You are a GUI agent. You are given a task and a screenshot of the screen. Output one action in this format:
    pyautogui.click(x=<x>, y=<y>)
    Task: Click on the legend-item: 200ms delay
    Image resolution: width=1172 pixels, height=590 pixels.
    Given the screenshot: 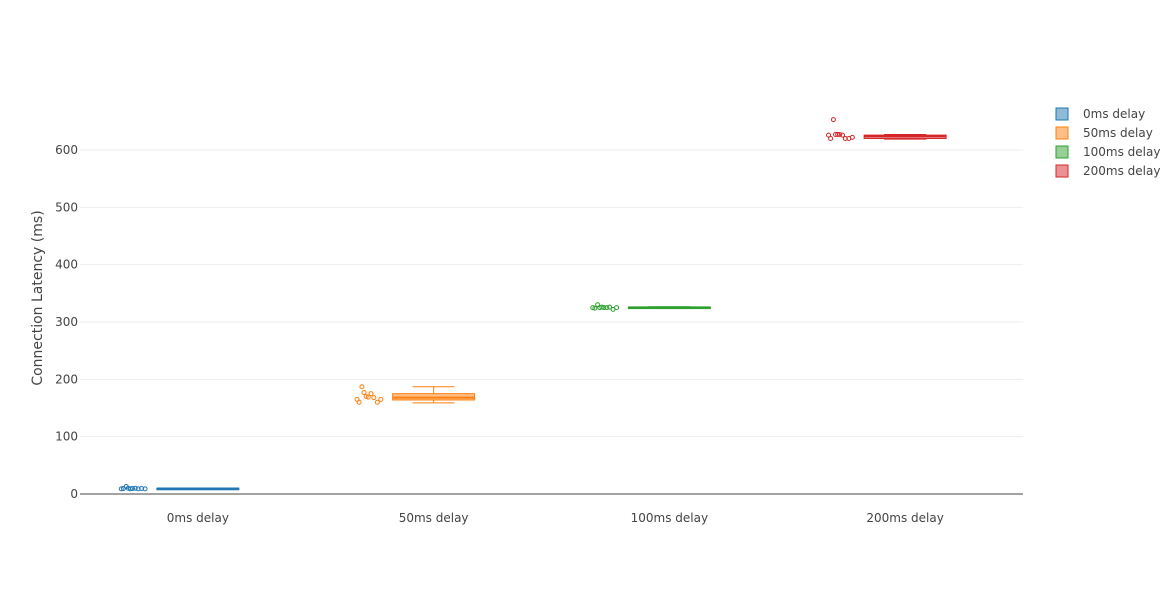 What is the action you would take?
    pyautogui.click(x=1107, y=171)
    